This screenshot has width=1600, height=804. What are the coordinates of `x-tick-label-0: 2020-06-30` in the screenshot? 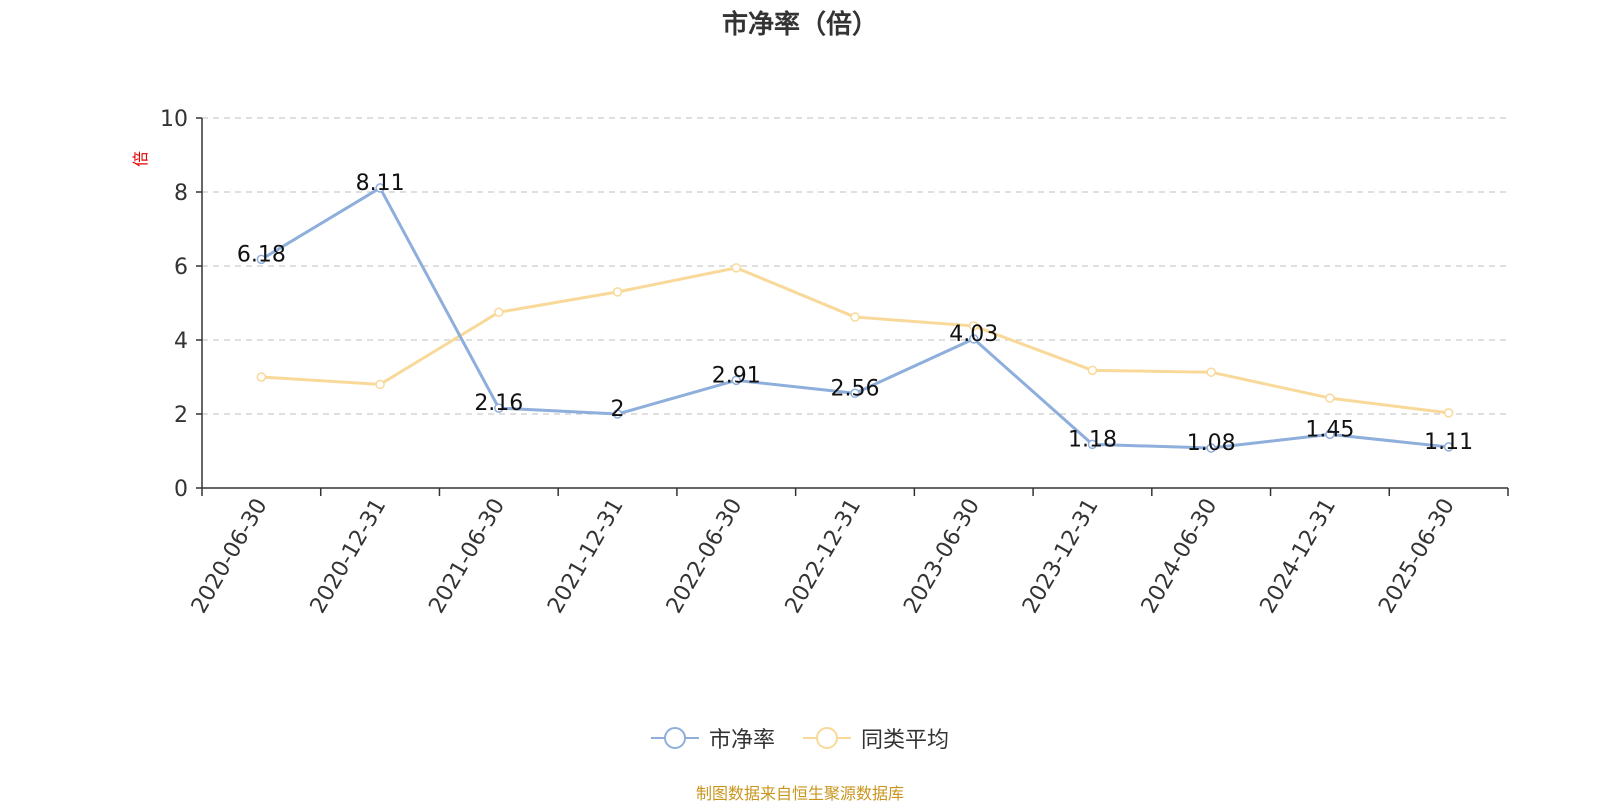 It's located at (230, 556).